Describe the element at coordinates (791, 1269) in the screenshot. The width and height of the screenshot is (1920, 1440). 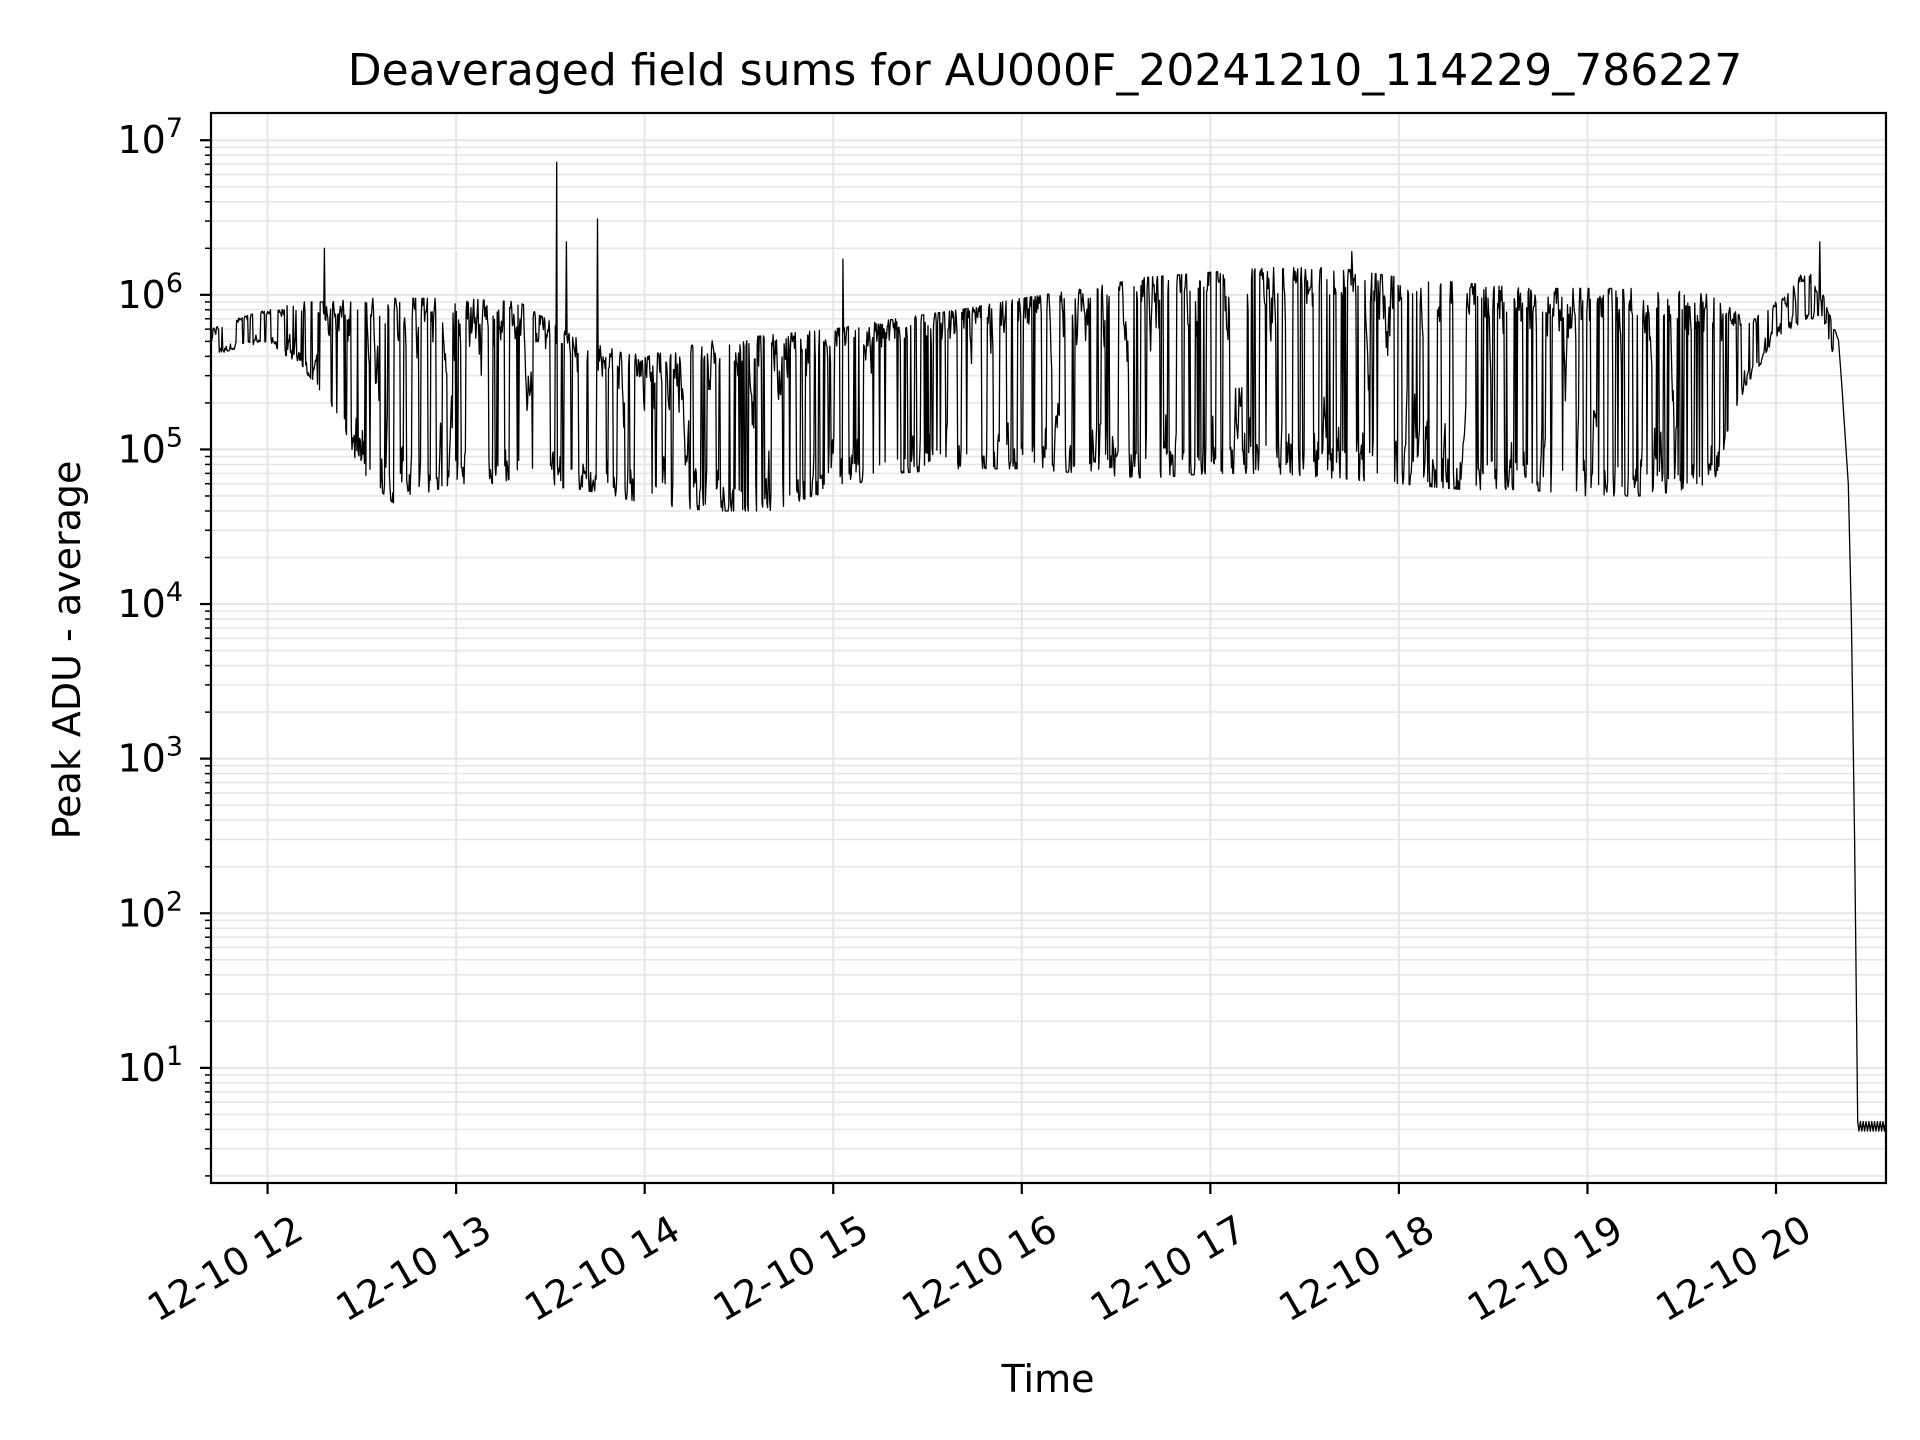
I see `x-tick-label: 12-10 15` at that location.